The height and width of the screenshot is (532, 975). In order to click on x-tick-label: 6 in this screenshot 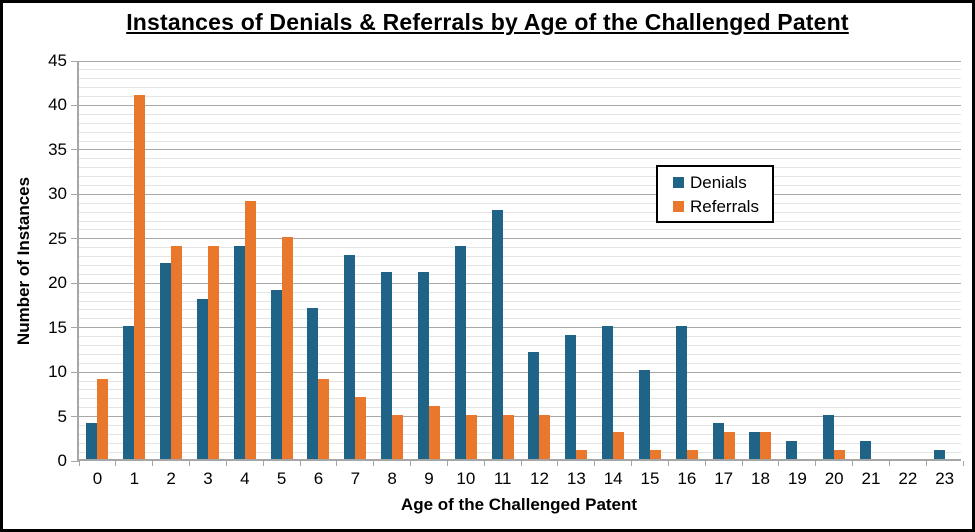, I will do `click(318, 478)`.